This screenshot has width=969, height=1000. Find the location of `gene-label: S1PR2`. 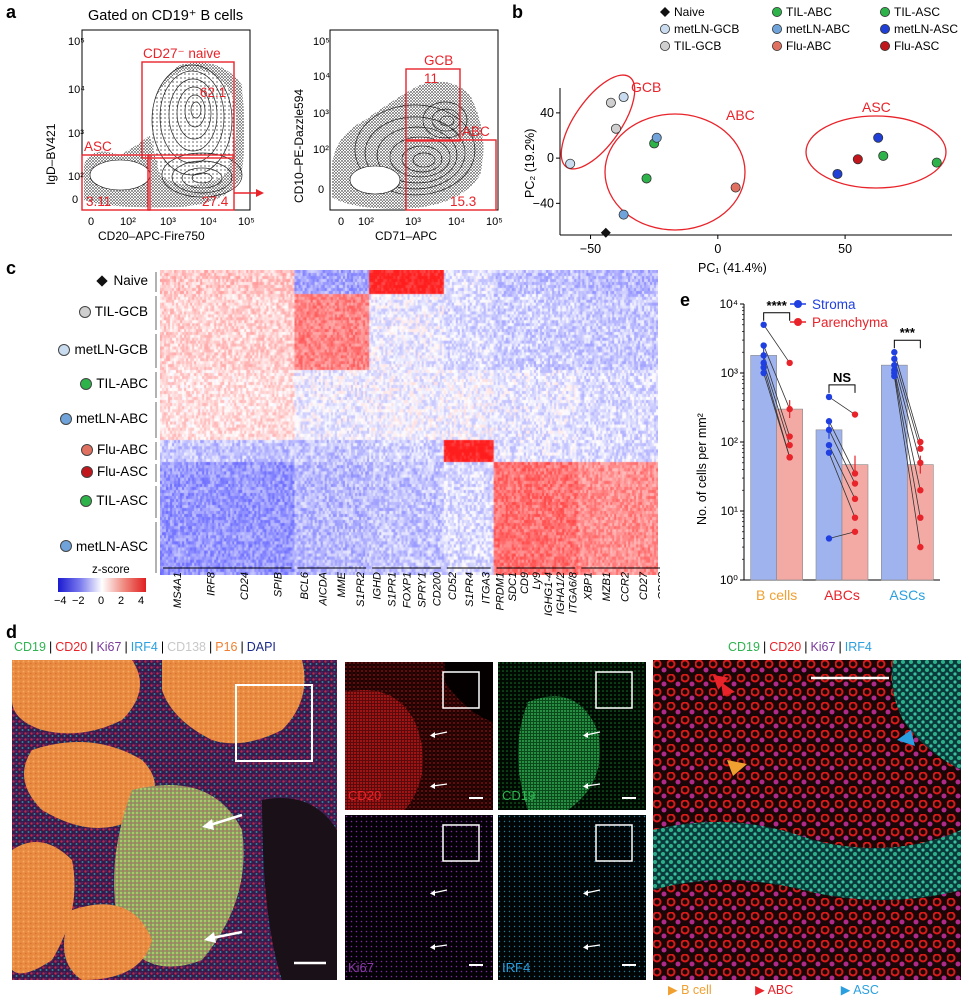

gene-label: S1PR2 is located at coordinates (361, 589).